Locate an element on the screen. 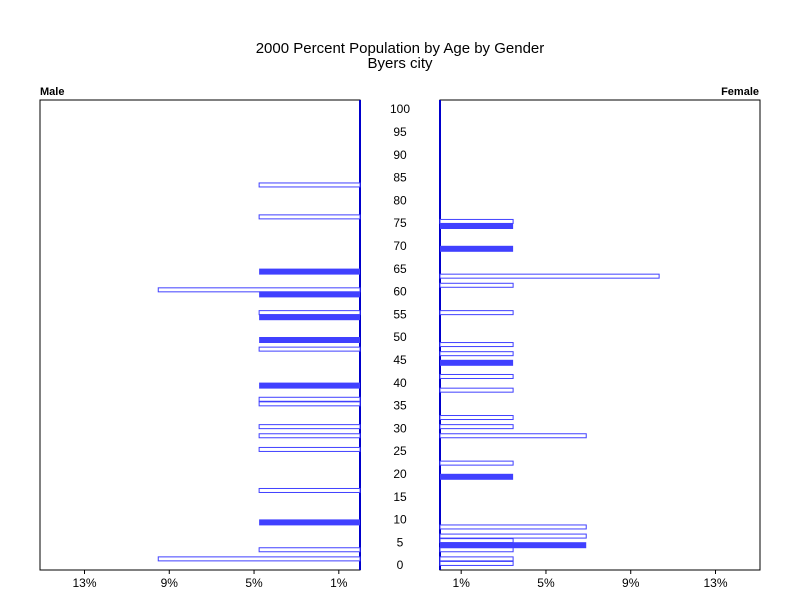 The height and width of the screenshot is (600, 800). age-tick-label: 15 is located at coordinates (400, 497).